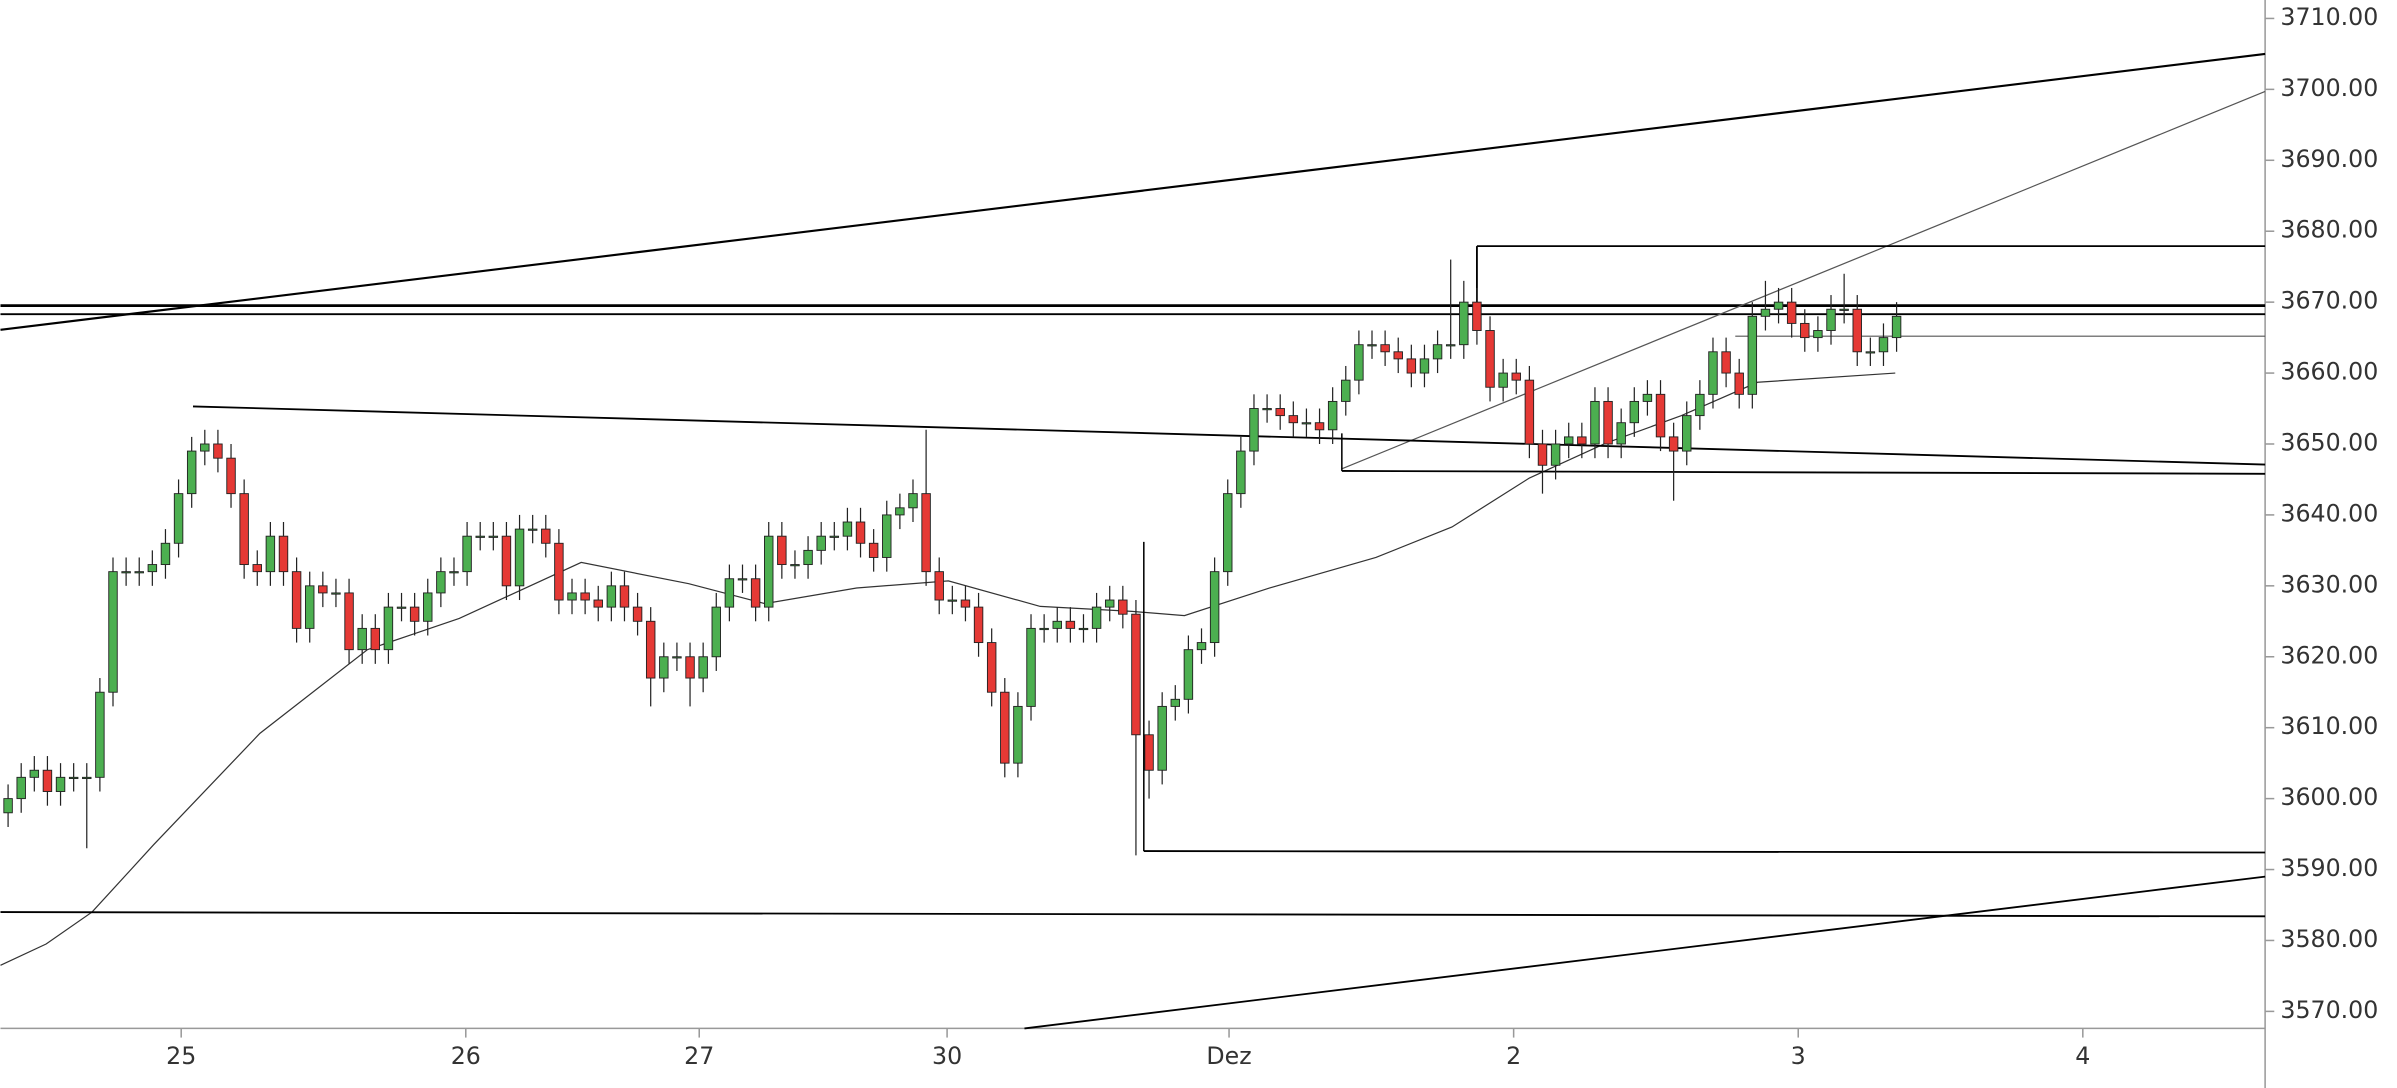 The width and height of the screenshot is (2397, 1088). I want to click on y-tick-label: 3700.00, so click(2329, 88).